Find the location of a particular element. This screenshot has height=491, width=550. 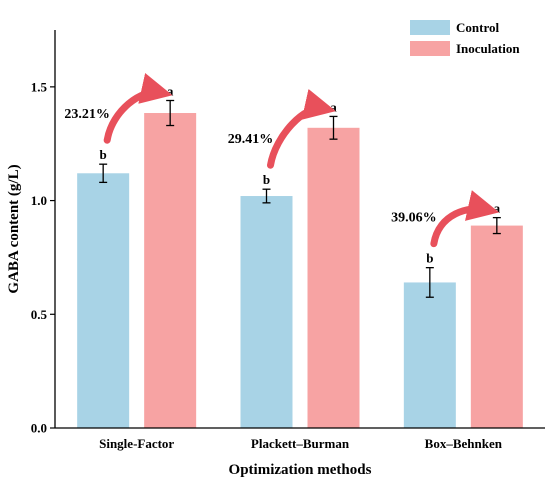

y-tick-label: 0.5 is located at coordinates (39, 314).